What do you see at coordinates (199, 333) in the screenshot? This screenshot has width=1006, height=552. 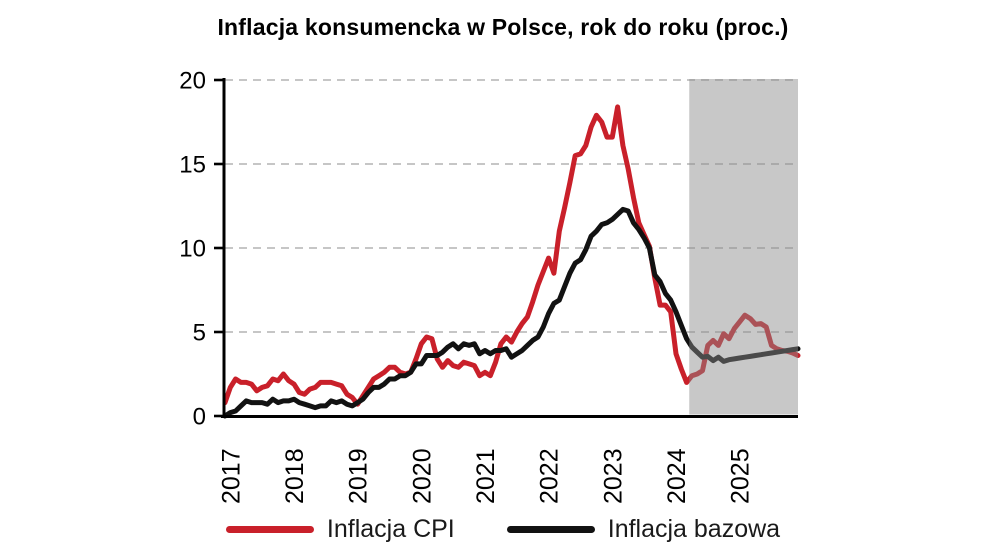 I see `y-tick-label: 5` at bounding box center [199, 333].